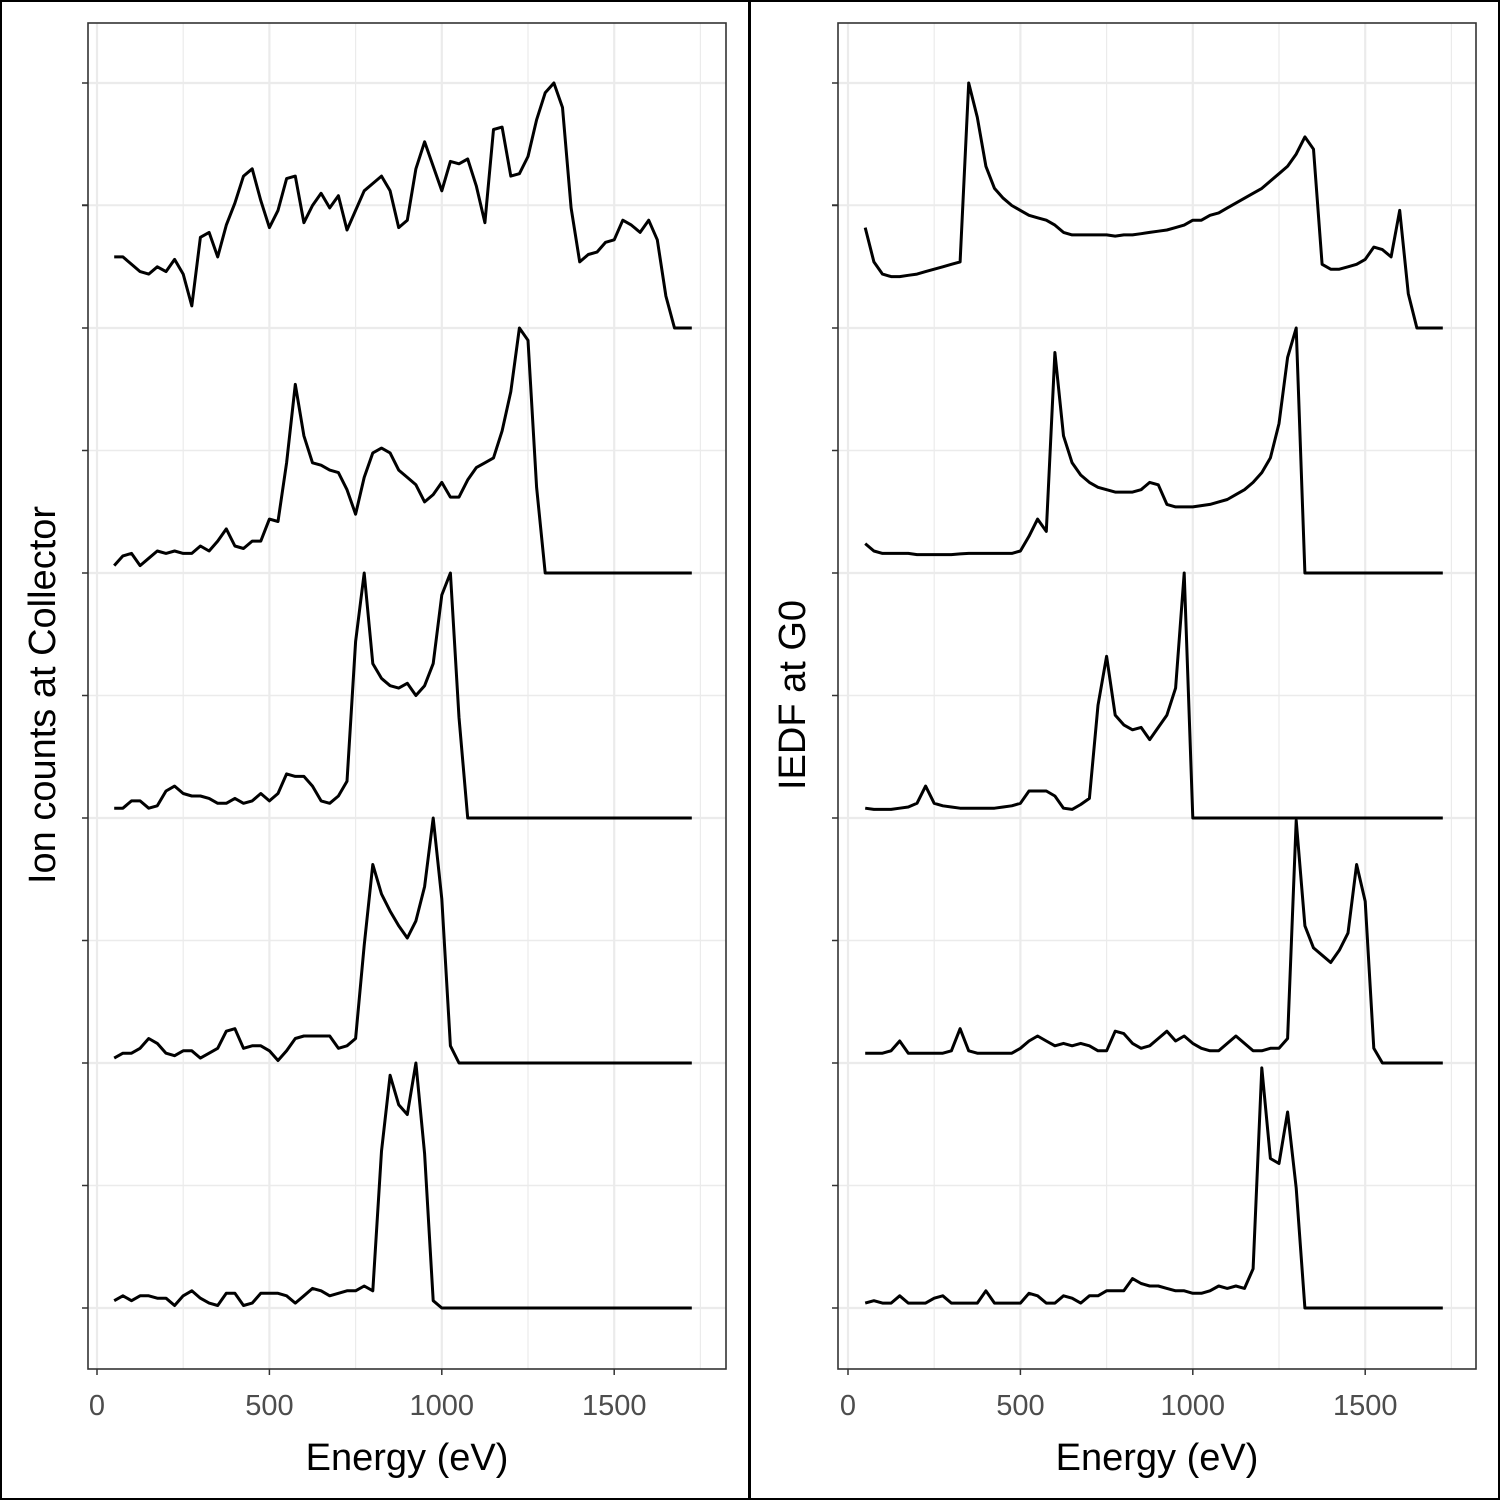 Image resolution: width=1500 pixels, height=1500 pixels. I want to click on left-x-axis-label: Energy (eV), so click(407, 1458).